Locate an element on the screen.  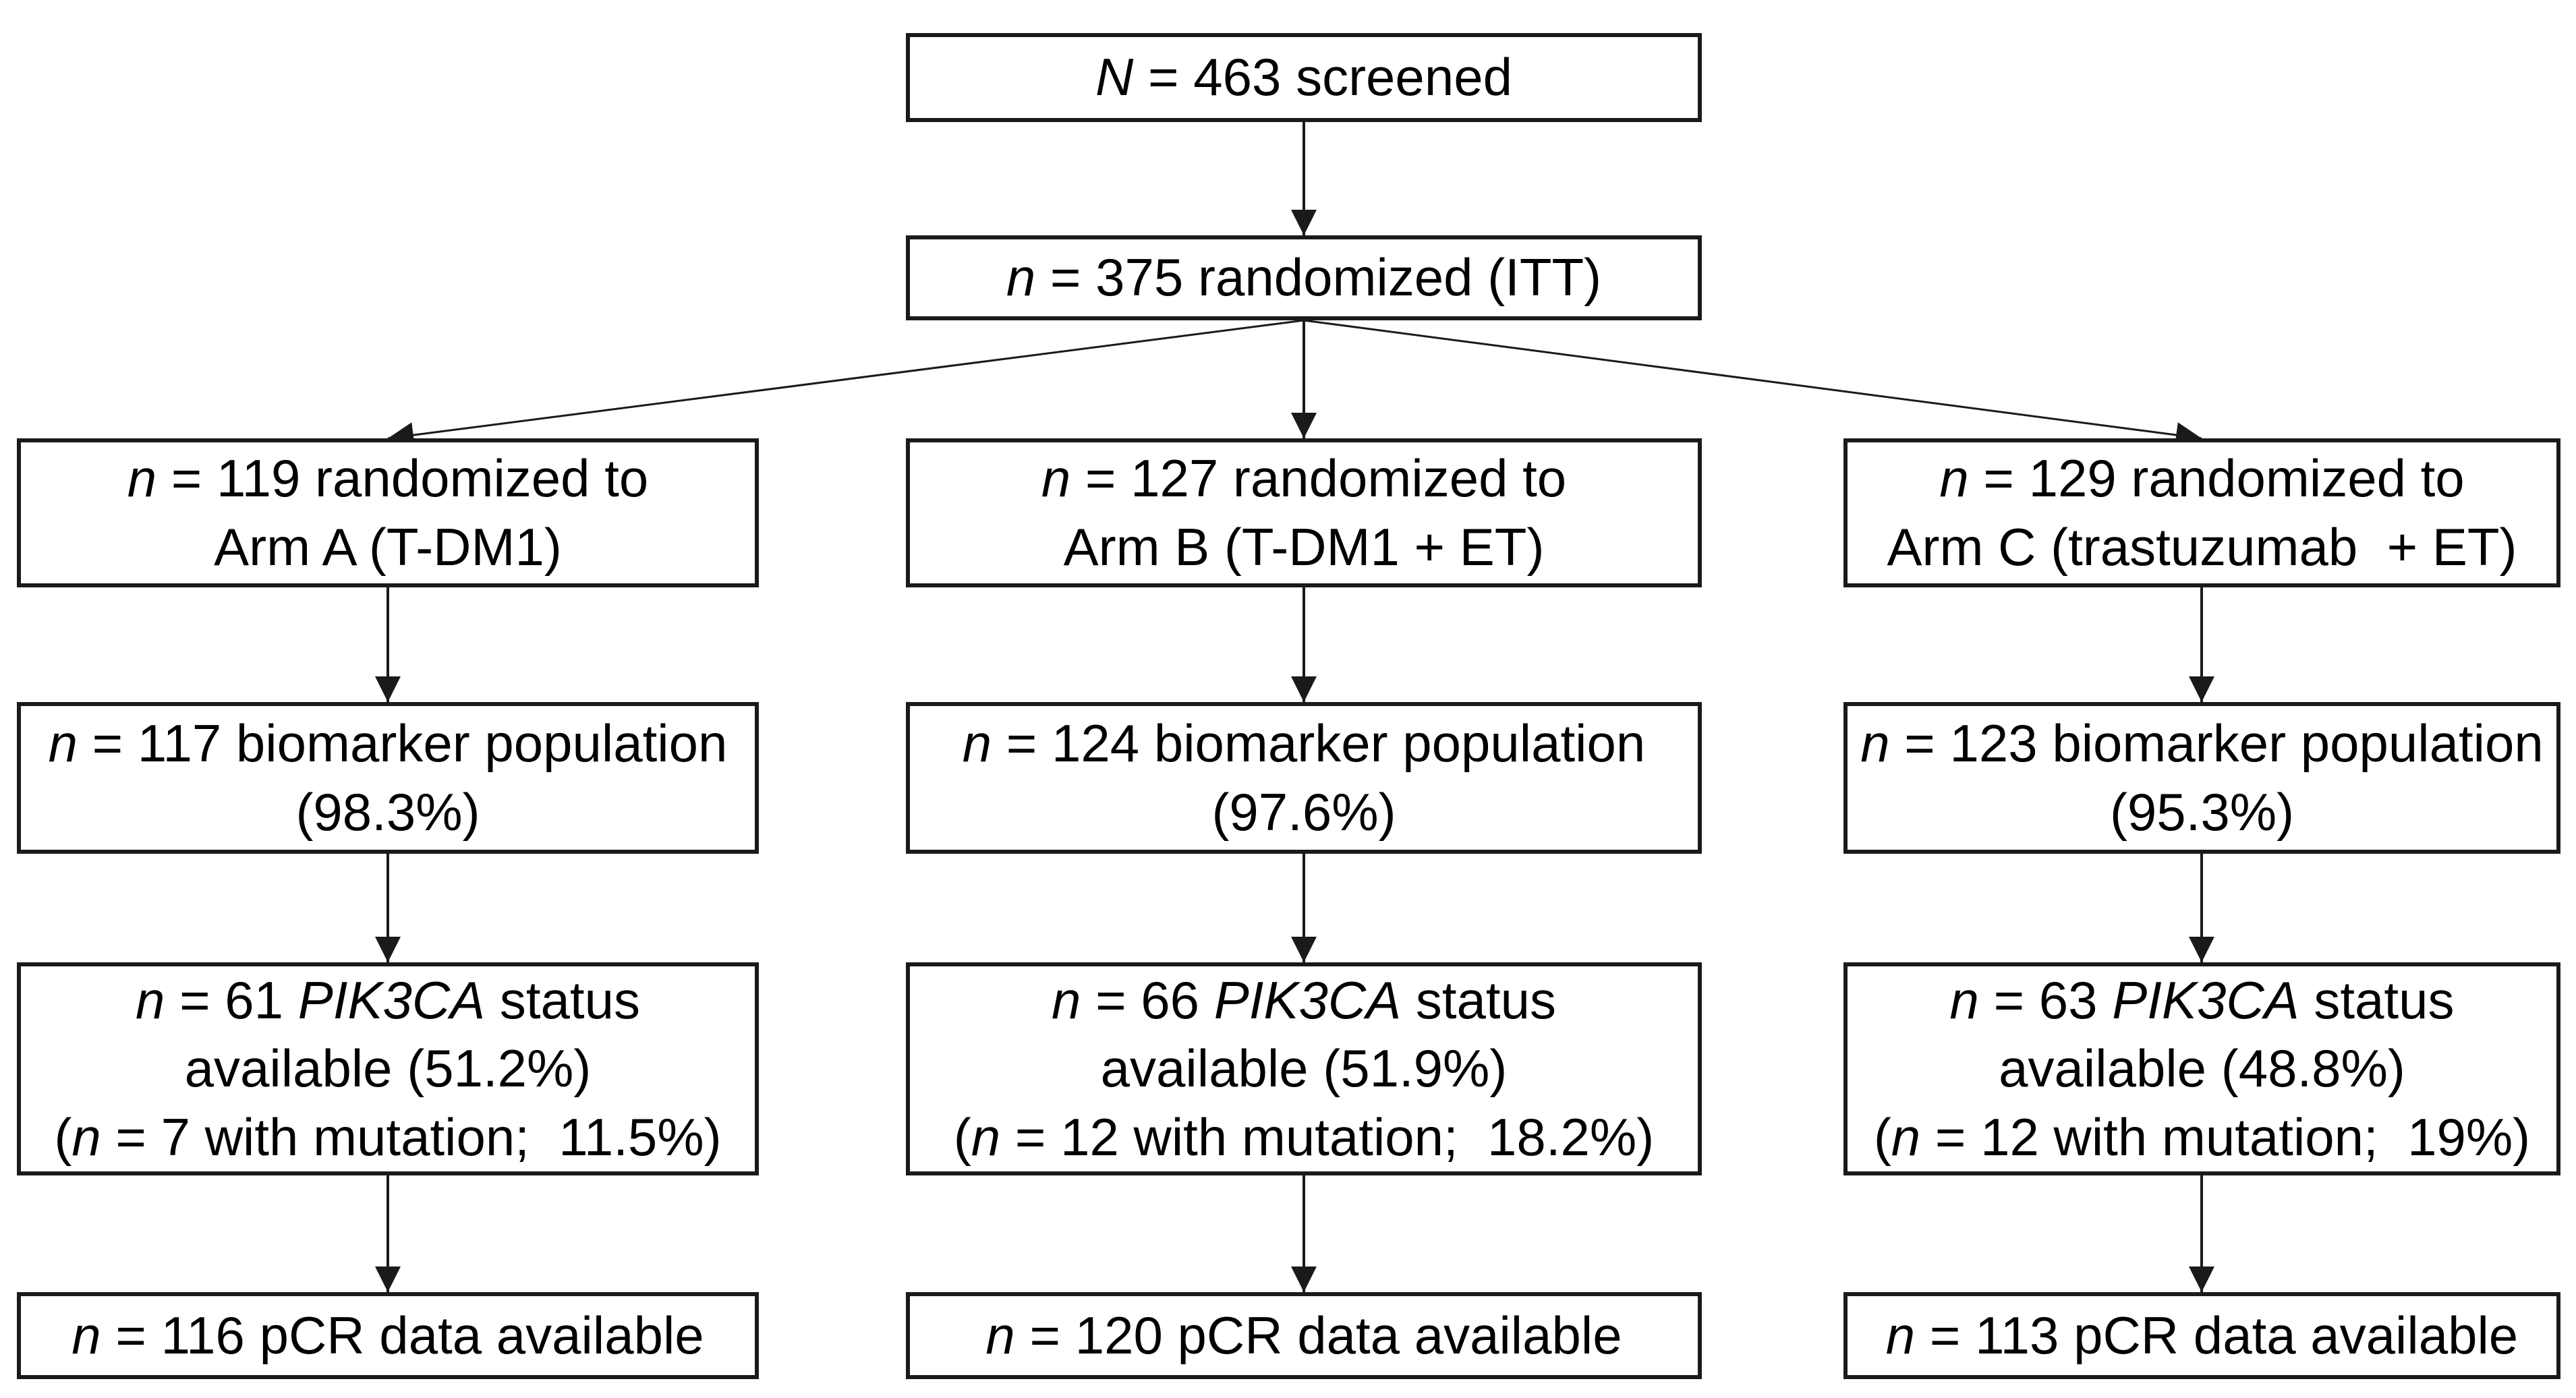
box-biomarker-a-line-2: (98.3%) is located at coordinates (387, 812).